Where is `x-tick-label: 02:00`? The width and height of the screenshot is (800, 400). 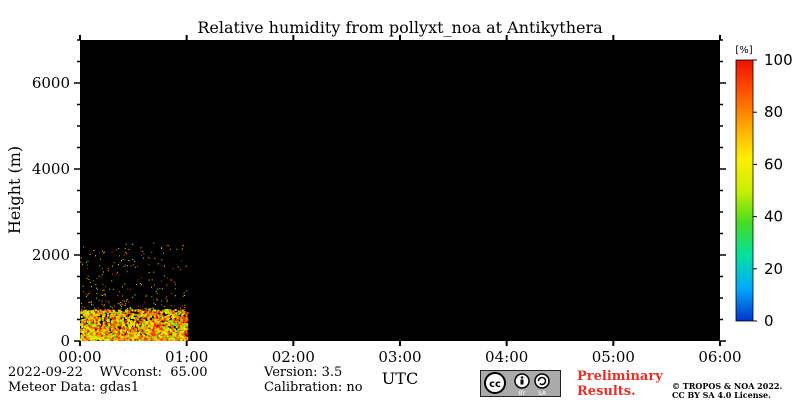 x-tick-label: 02:00 is located at coordinates (293, 357).